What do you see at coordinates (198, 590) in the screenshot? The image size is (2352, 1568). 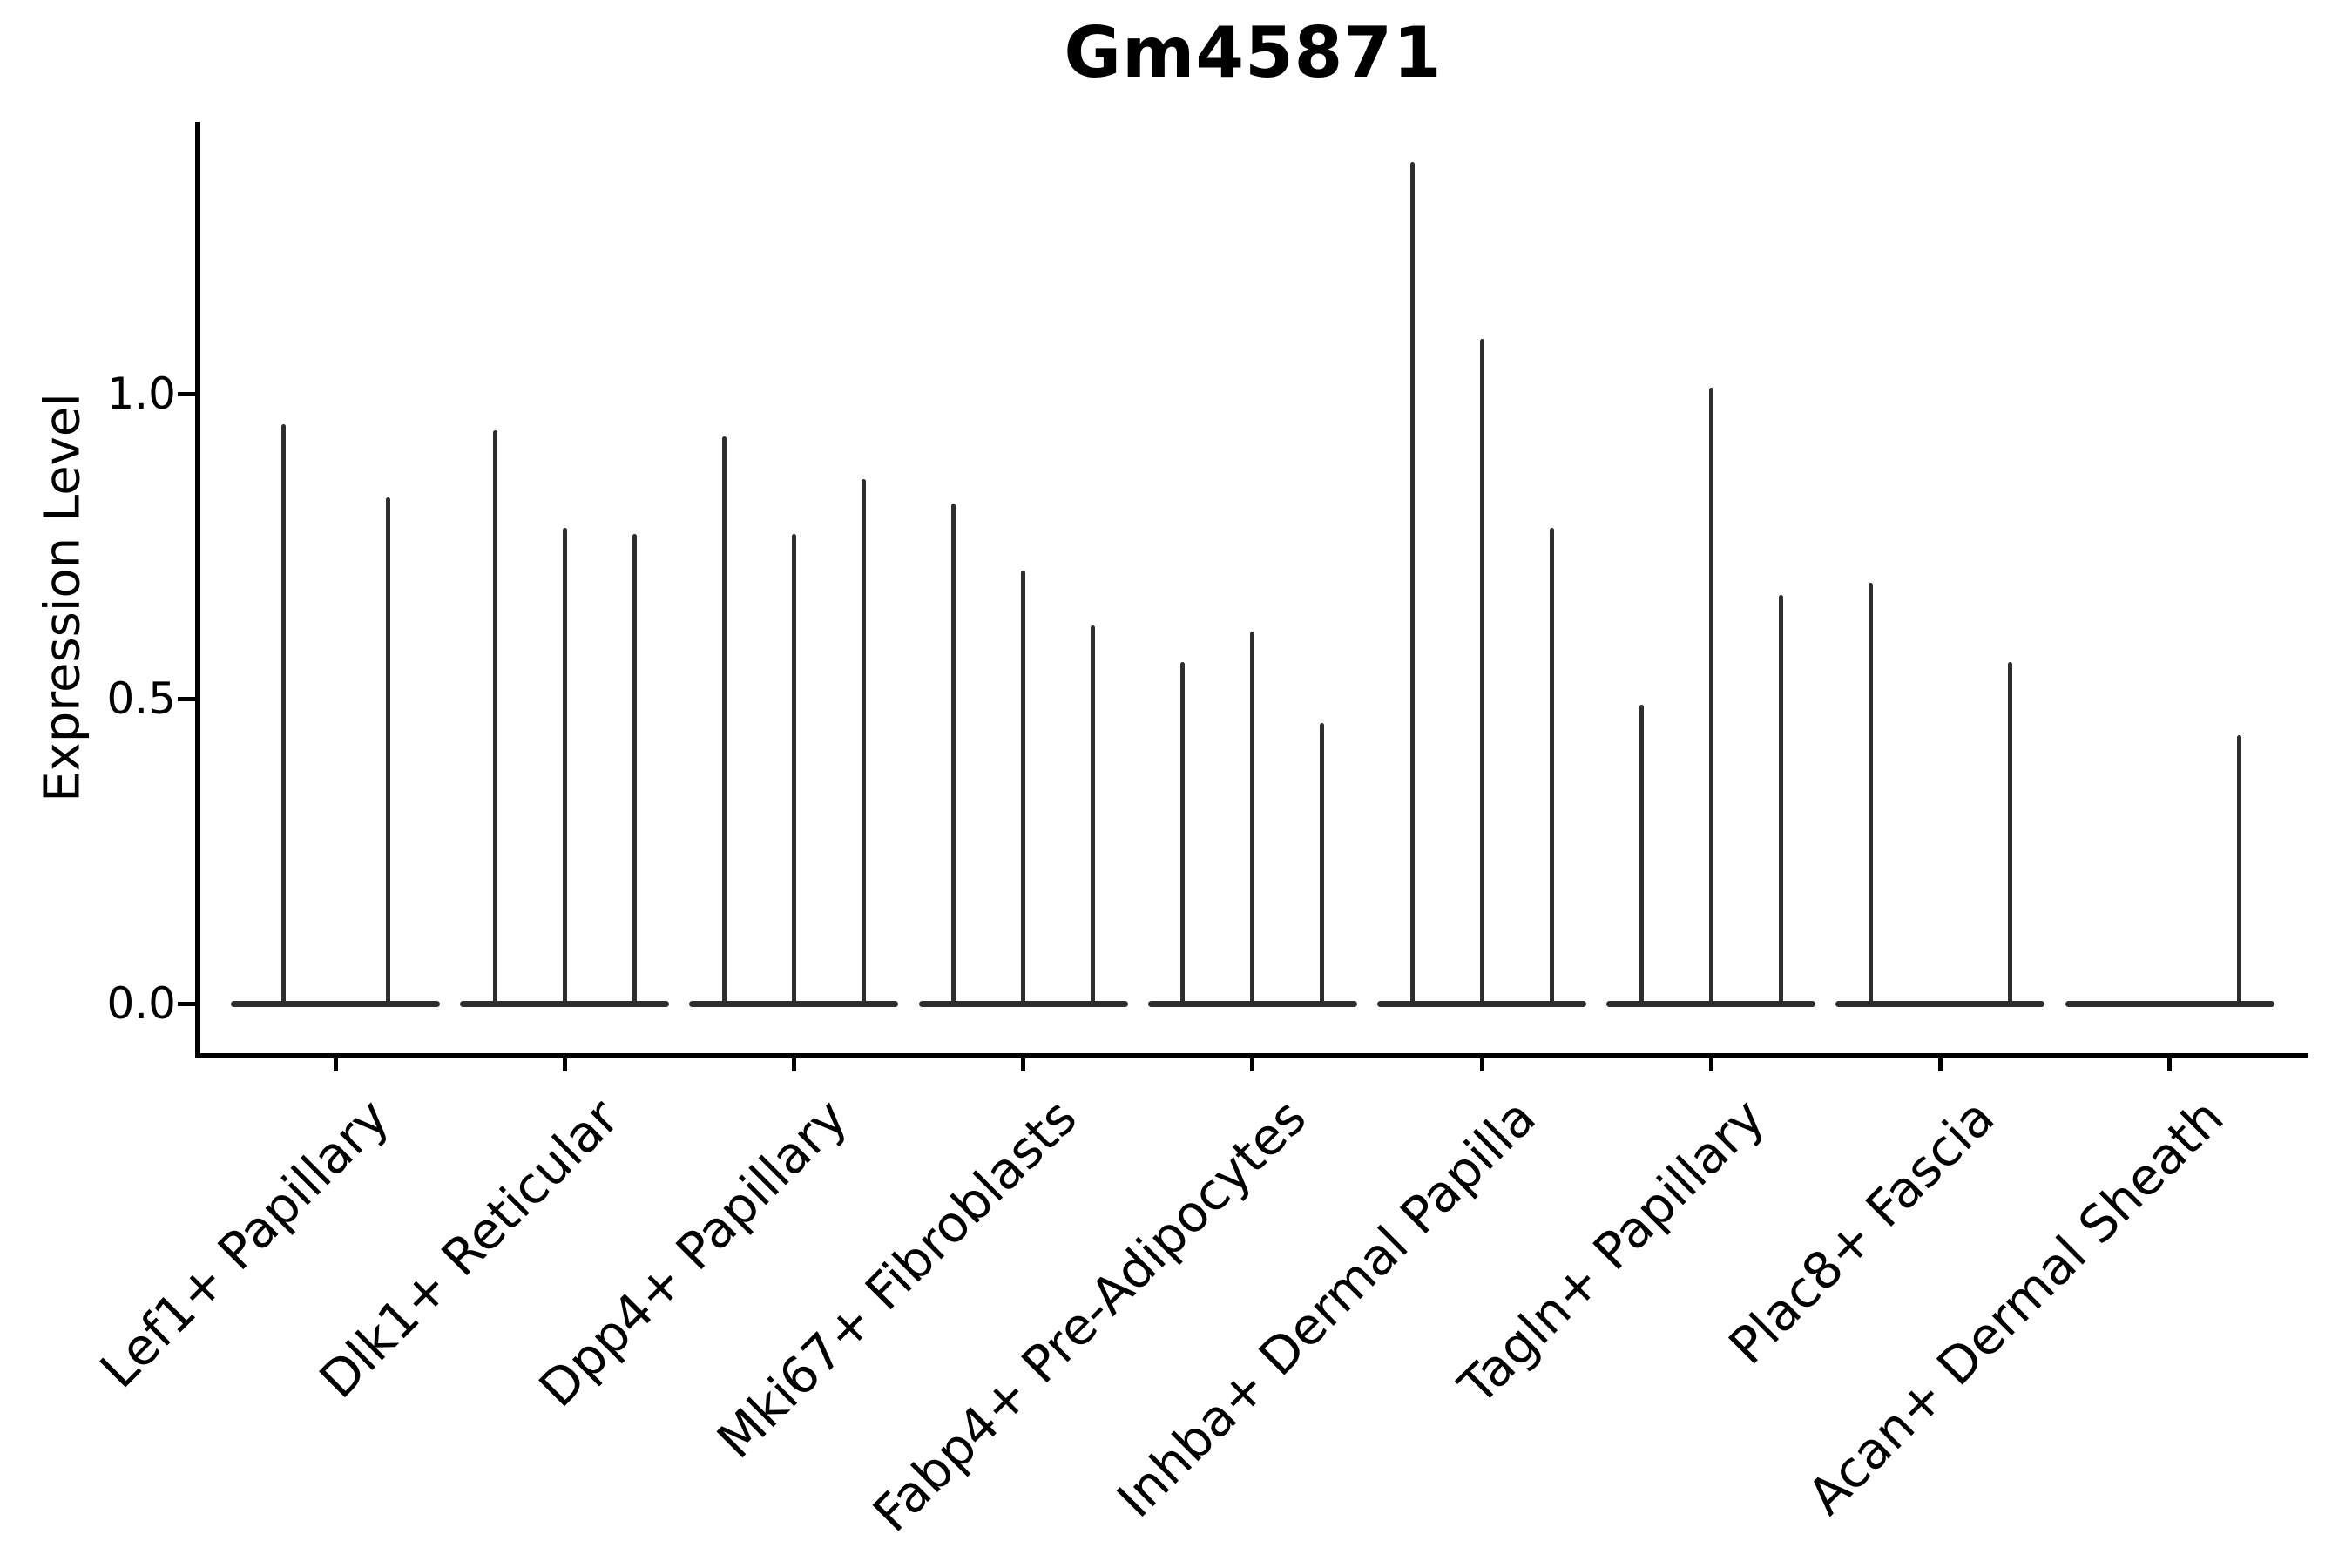 I see `y-axis-spine` at bounding box center [198, 590].